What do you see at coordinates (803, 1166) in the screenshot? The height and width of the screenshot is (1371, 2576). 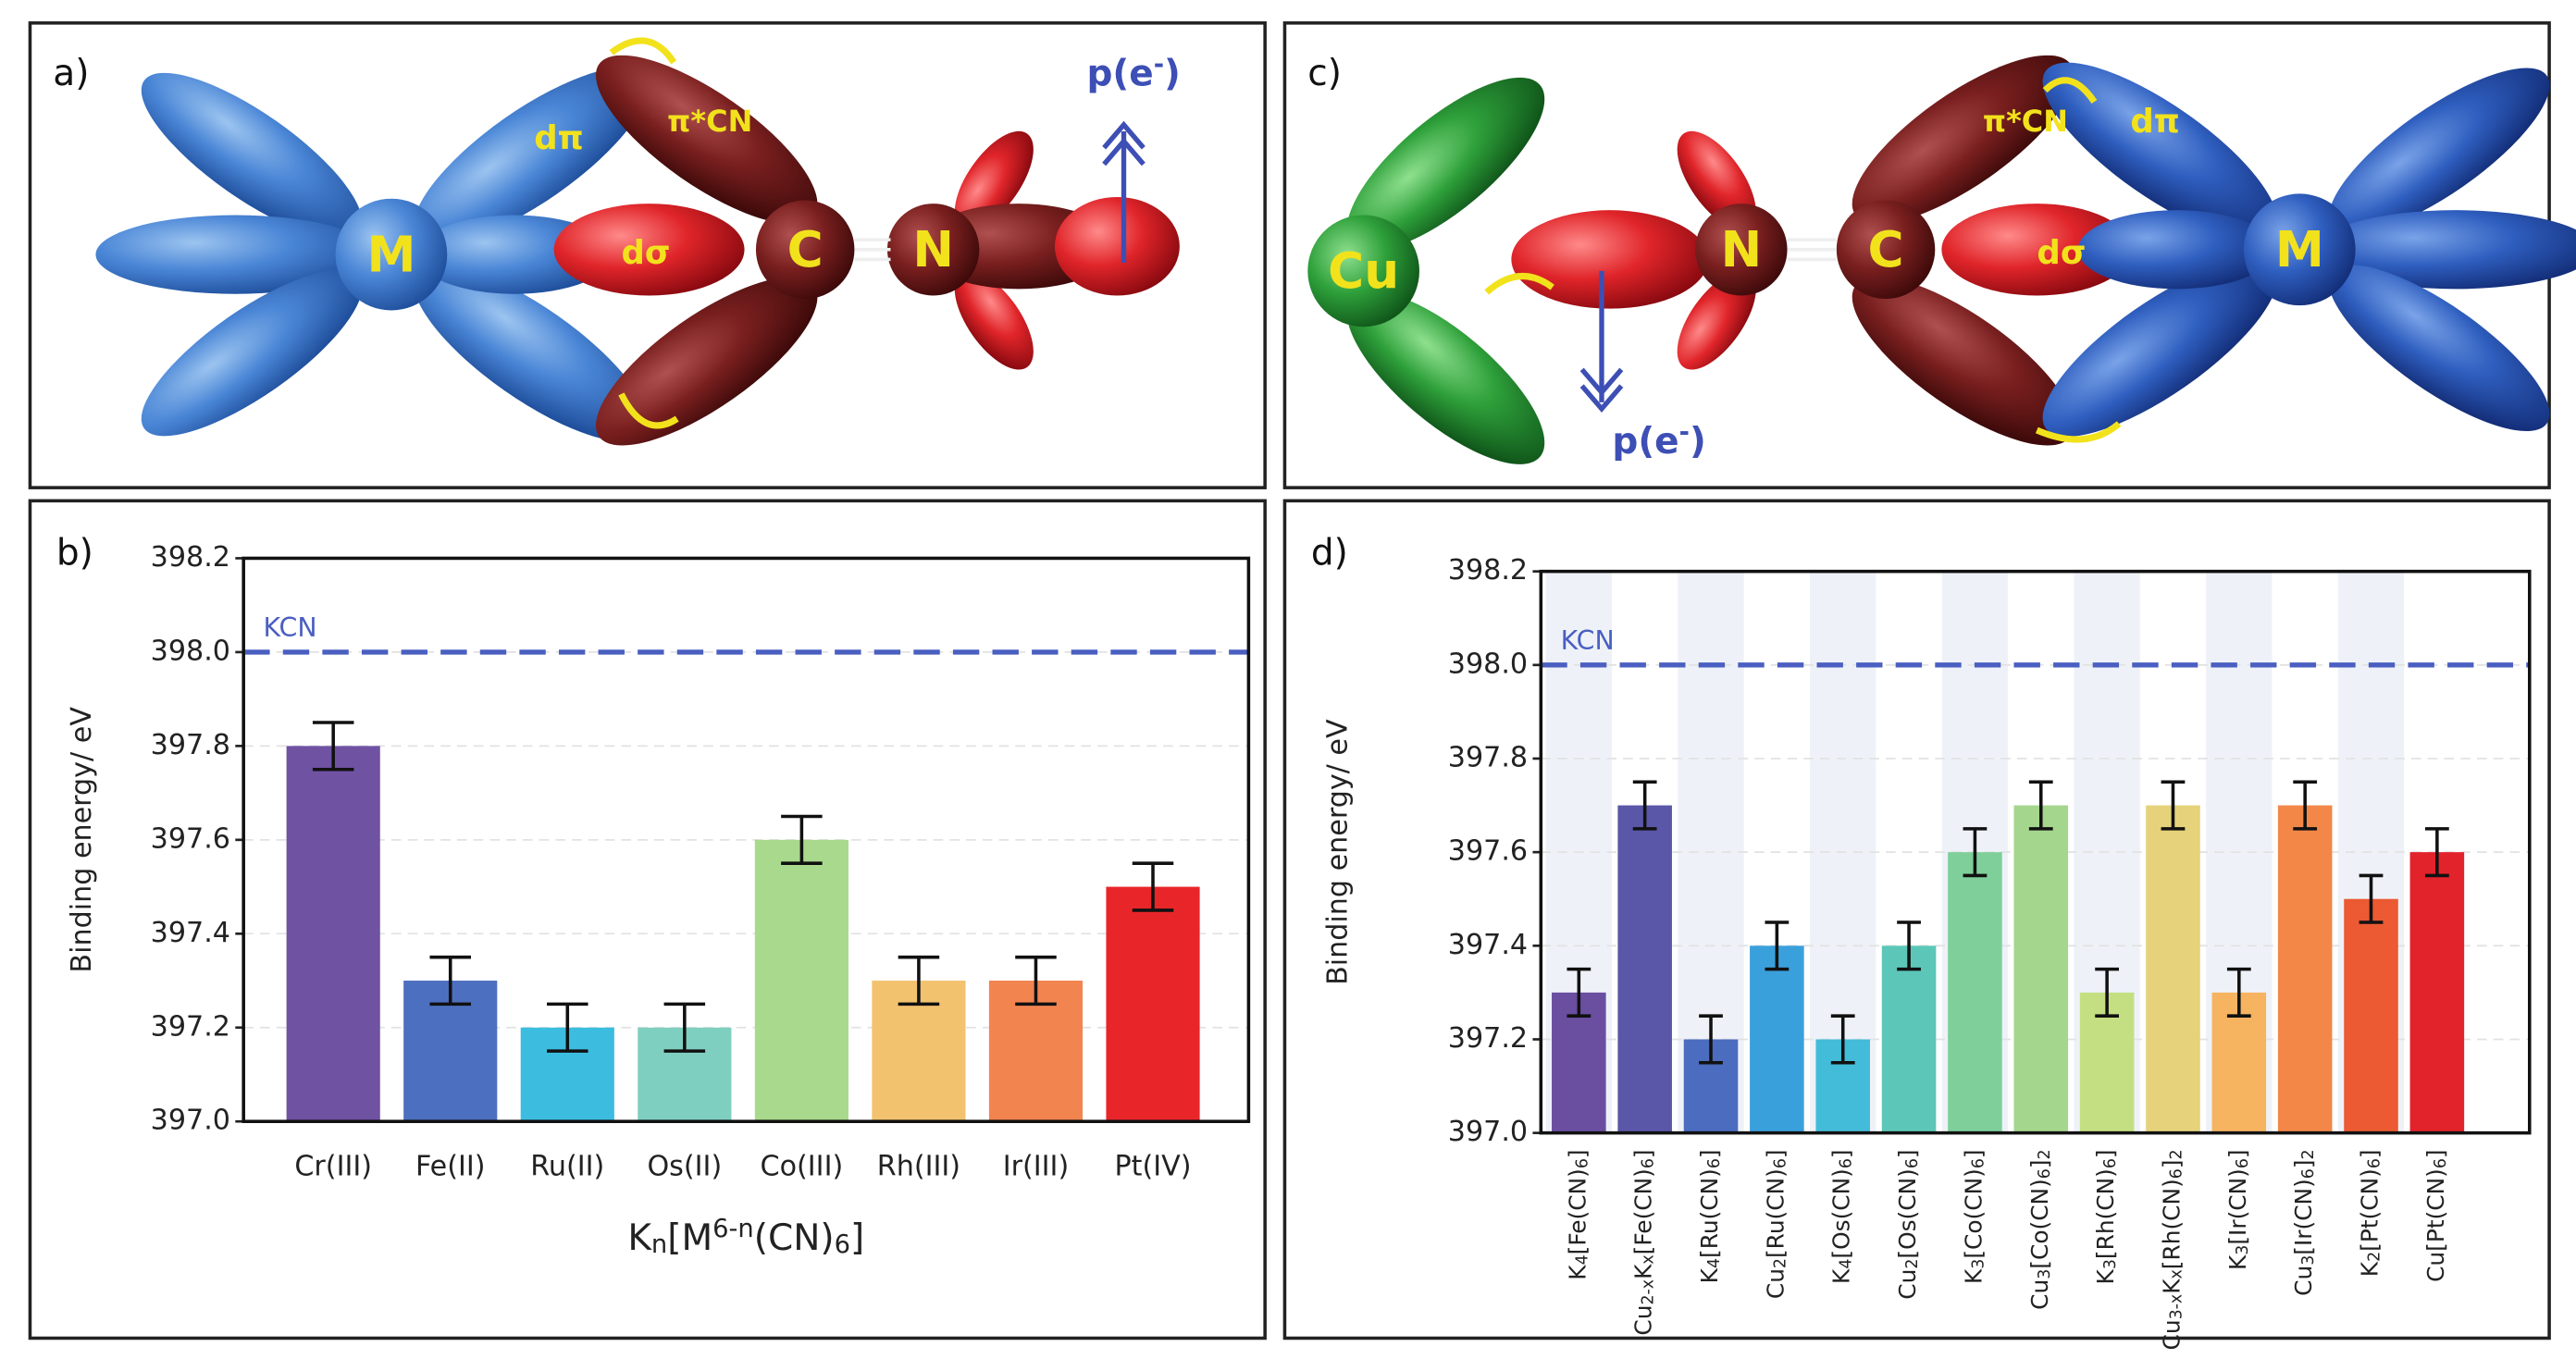 I see `x-tick-label: Co(III)` at bounding box center [803, 1166].